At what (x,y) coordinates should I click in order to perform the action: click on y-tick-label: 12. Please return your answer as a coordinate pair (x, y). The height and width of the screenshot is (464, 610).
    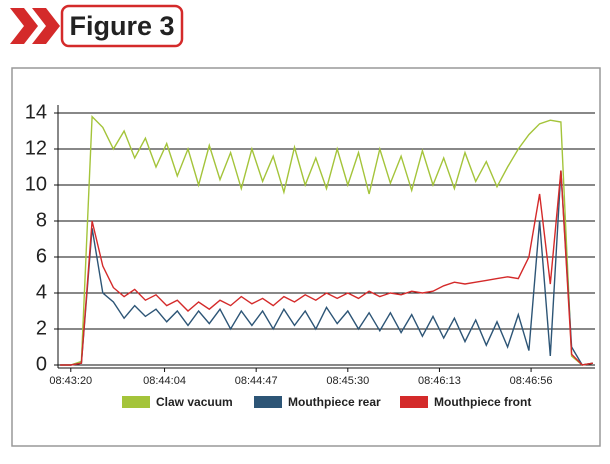
    Looking at the image, I should click on (36, 148).